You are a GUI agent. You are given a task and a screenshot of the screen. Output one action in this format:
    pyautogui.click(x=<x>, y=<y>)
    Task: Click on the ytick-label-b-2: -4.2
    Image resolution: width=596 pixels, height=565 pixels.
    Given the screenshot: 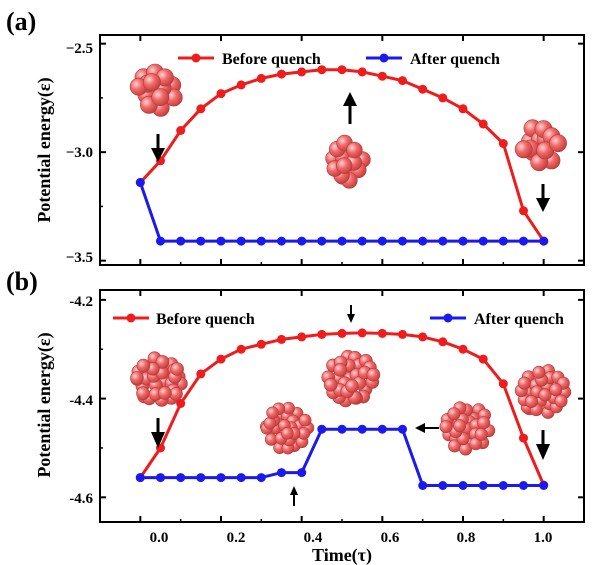 What is the action you would take?
    pyautogui.click(x=81, y=302)
    